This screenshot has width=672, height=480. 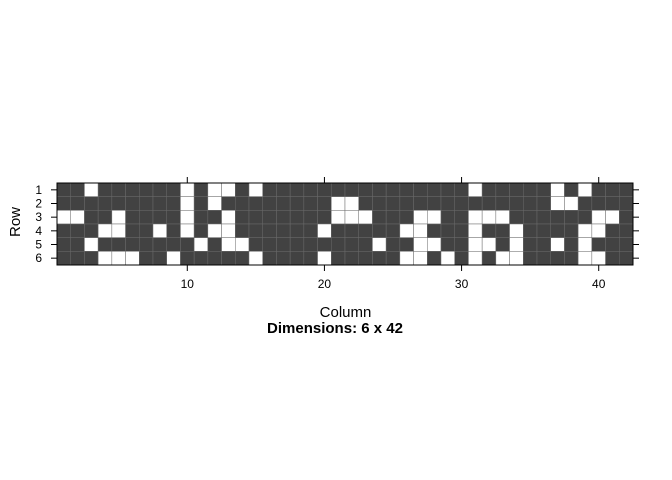 I want to click on y-tick-label: 3, so click(x=38, y=217).